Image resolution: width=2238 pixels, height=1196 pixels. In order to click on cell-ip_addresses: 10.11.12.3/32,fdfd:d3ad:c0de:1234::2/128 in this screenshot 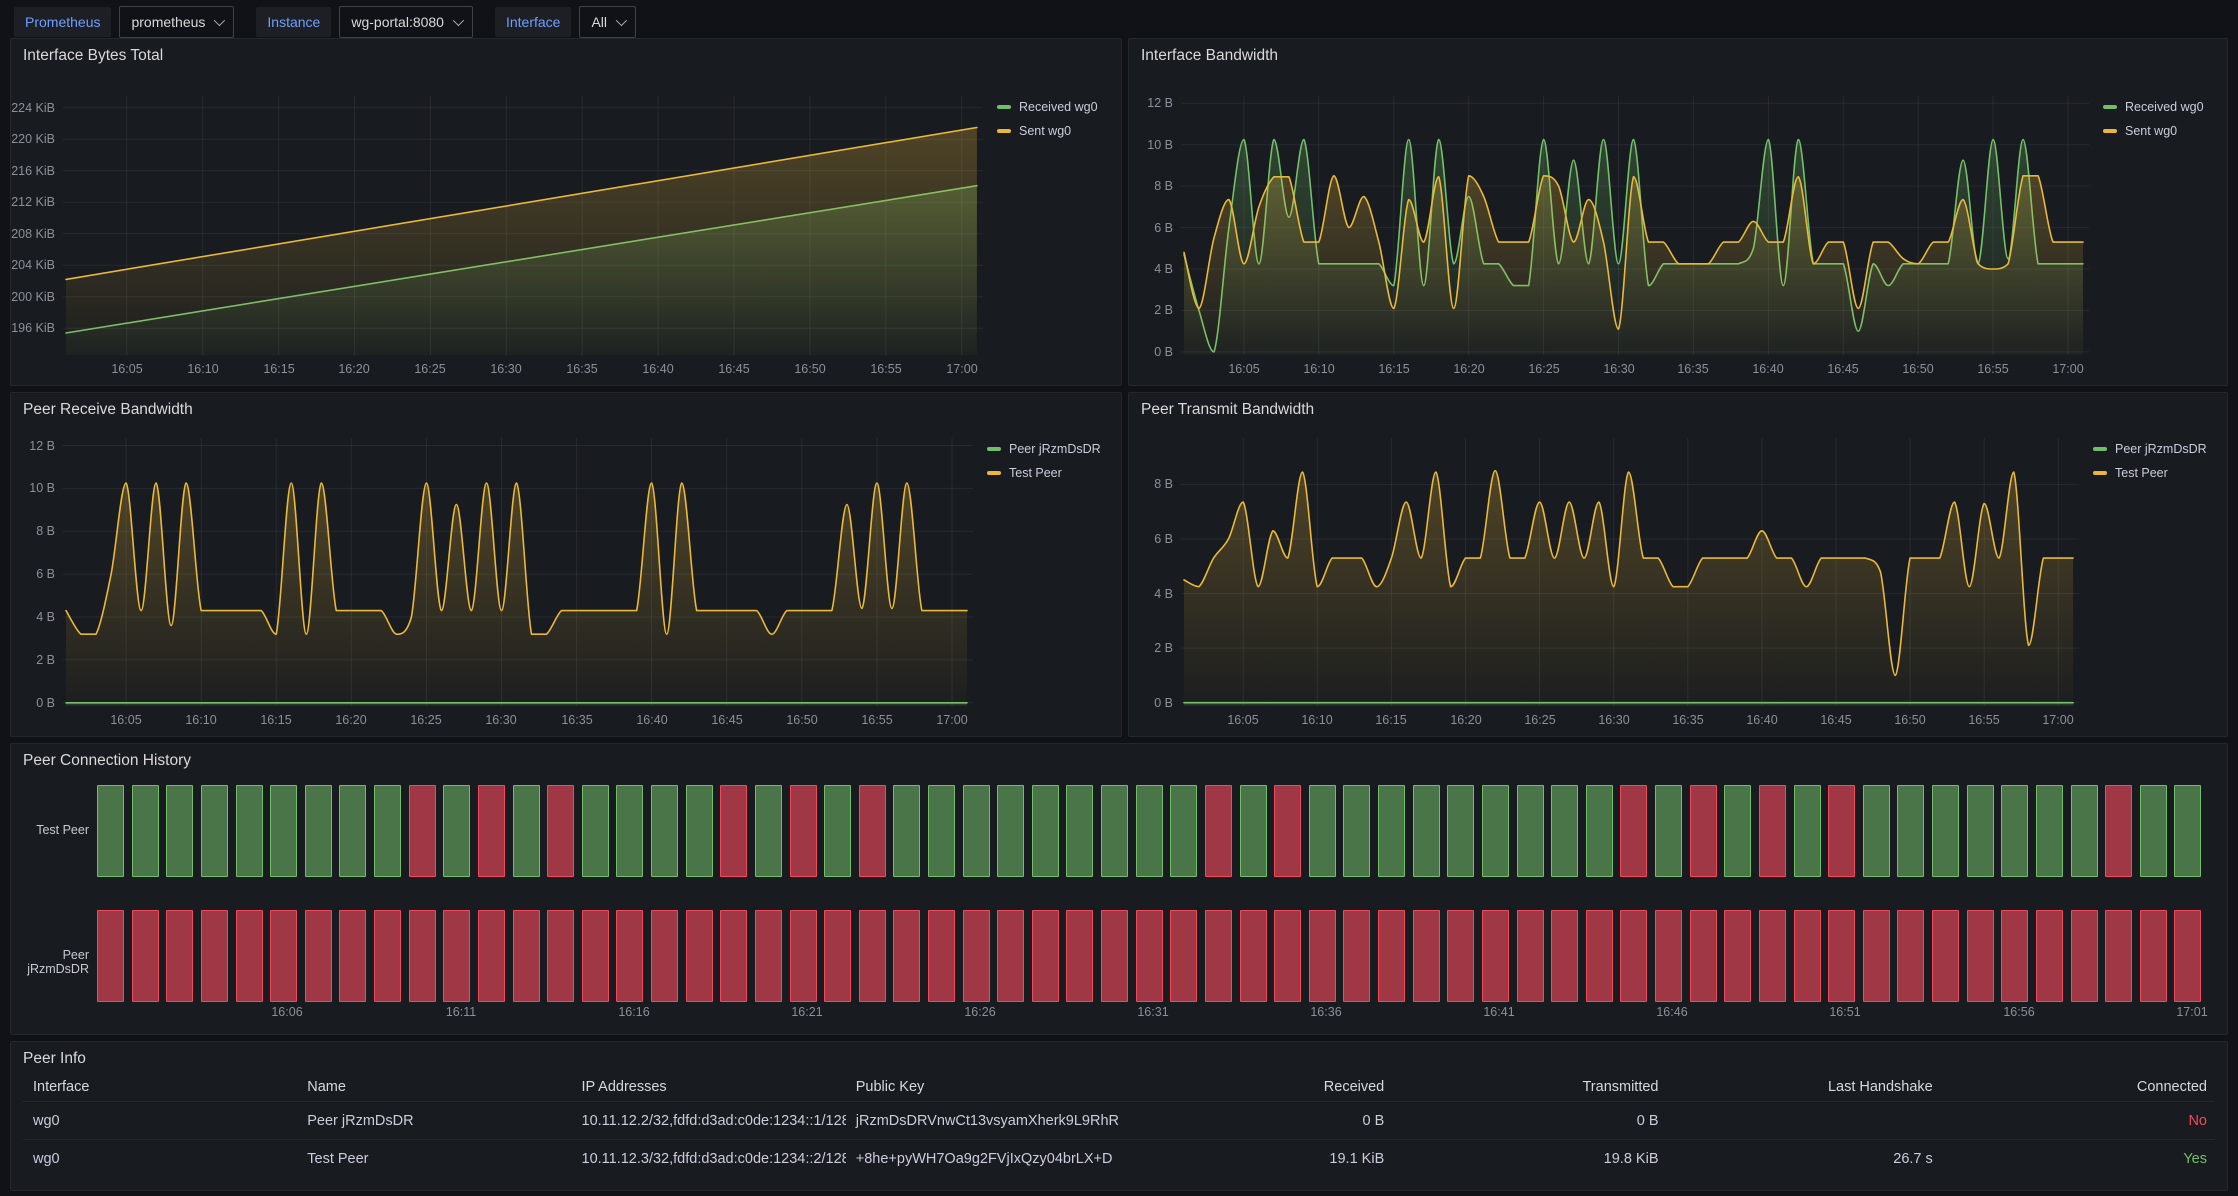, I will do `click(713, 1158)`.